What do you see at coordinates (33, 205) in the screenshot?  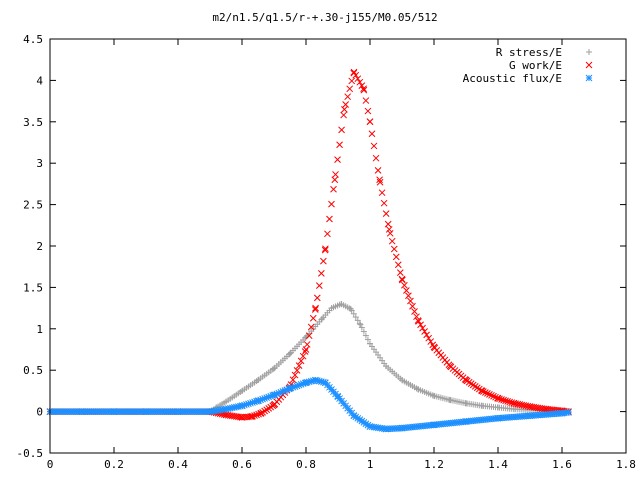 I see `y-tick-label: 2.5` at bounding box center [33, 205].